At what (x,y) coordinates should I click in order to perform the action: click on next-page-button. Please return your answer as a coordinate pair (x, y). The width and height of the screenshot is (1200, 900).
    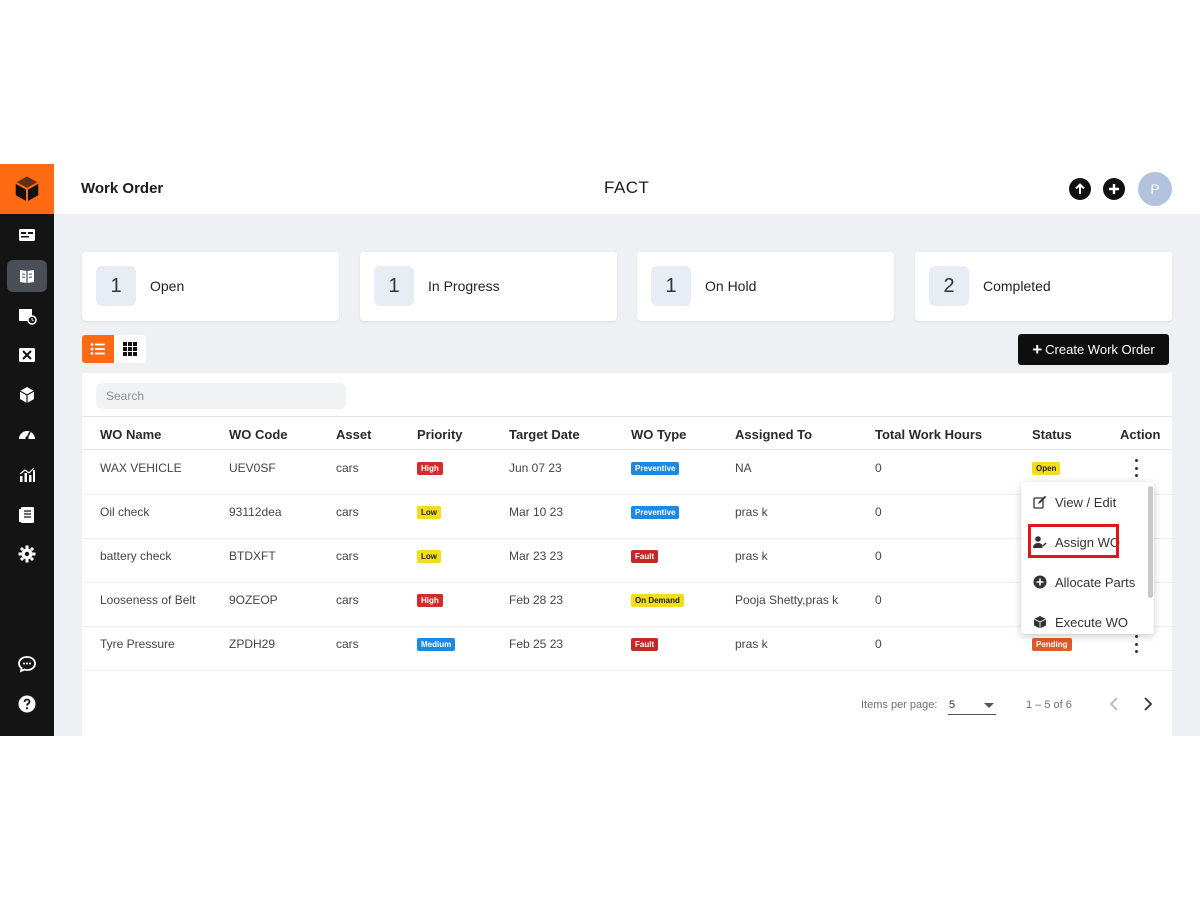
    Looking at the image, I should click on (1148, 704).